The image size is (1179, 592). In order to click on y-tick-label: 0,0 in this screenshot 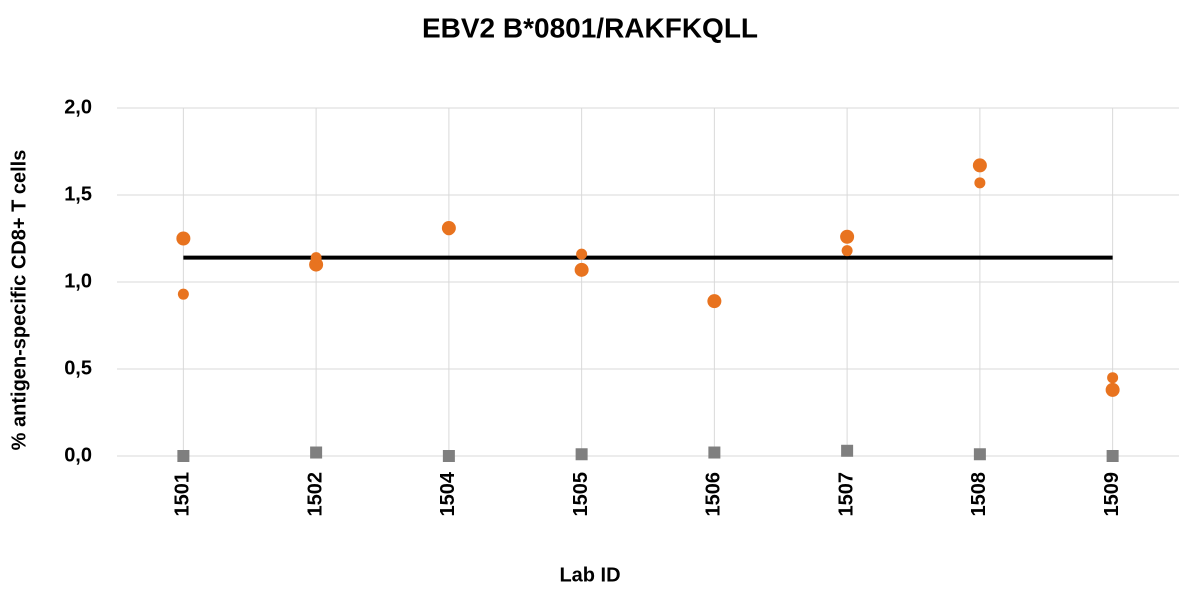, I will do `click(78, 455)`.